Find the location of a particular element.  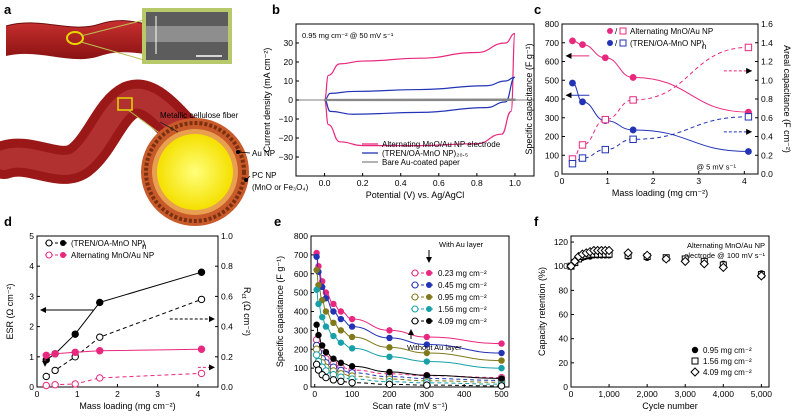

data-point-without-au is located at coordinates (333, 380).